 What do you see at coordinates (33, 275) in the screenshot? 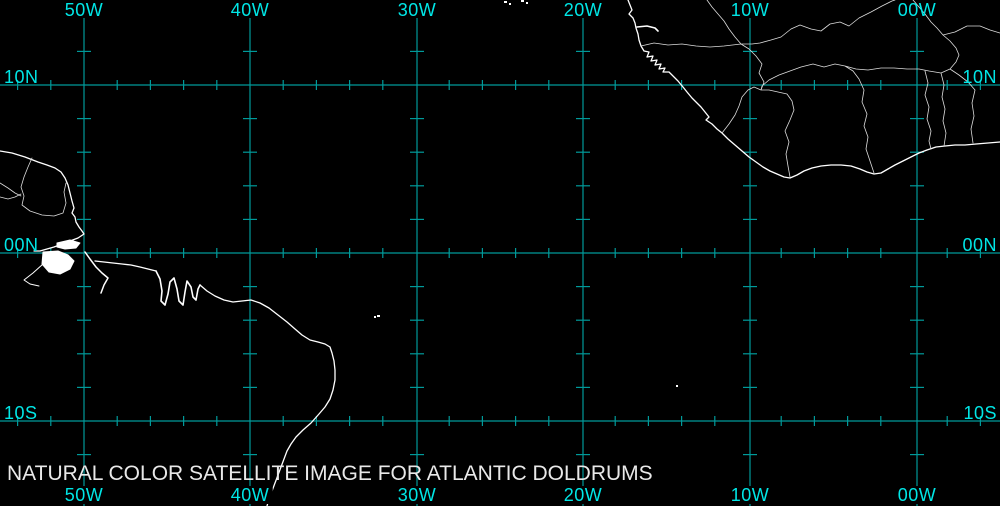
I see `amazon-west-bank` at bounding box center [33, 275].